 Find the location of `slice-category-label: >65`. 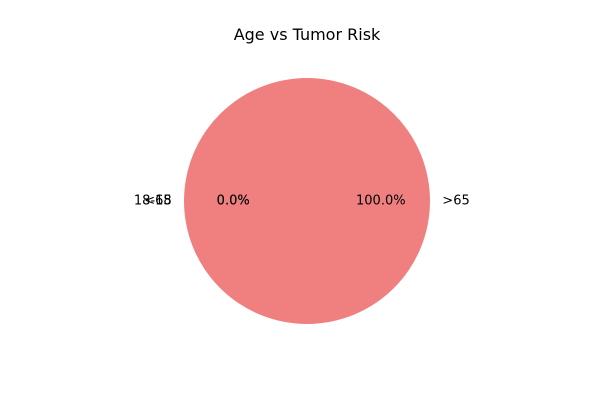

slice-category-label: >65 is located at coordinates (455, 201).